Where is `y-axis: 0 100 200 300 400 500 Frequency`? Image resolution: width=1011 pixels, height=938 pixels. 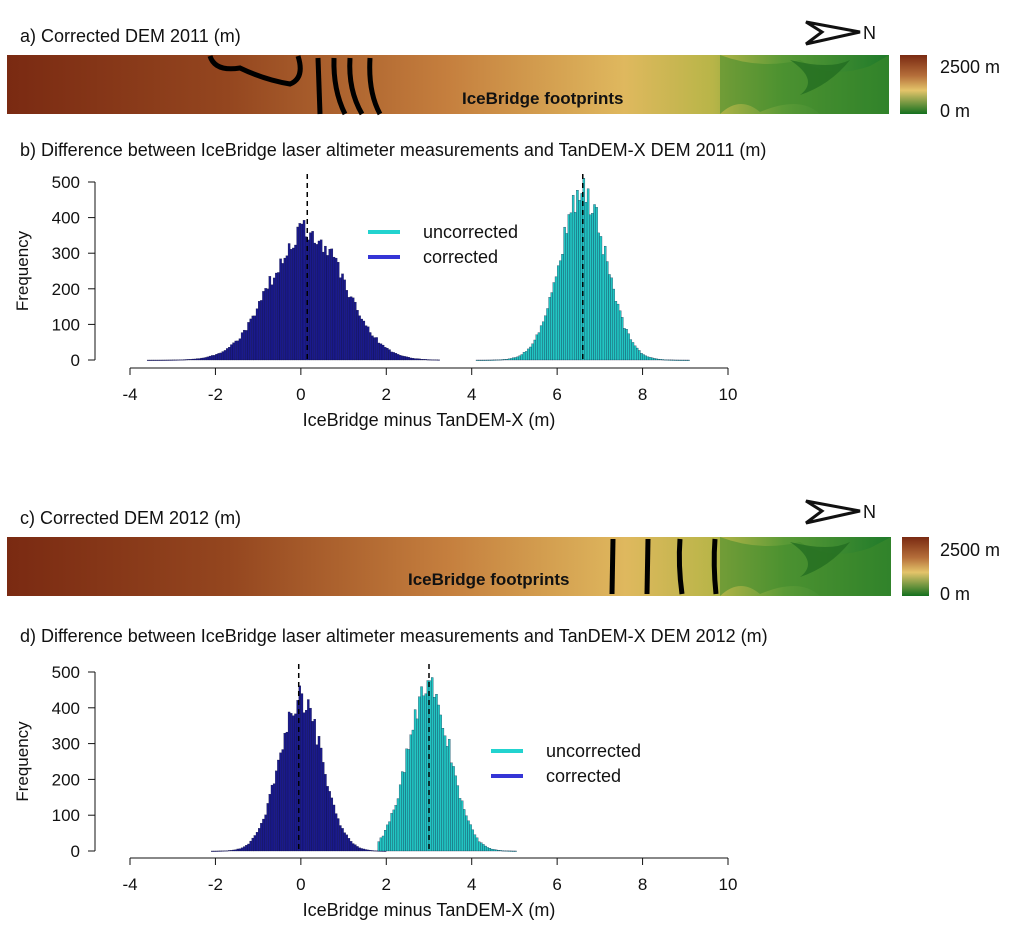 y-axis: 0 100 200 300 400 500 Frequency is located at coordinates (54, 762).